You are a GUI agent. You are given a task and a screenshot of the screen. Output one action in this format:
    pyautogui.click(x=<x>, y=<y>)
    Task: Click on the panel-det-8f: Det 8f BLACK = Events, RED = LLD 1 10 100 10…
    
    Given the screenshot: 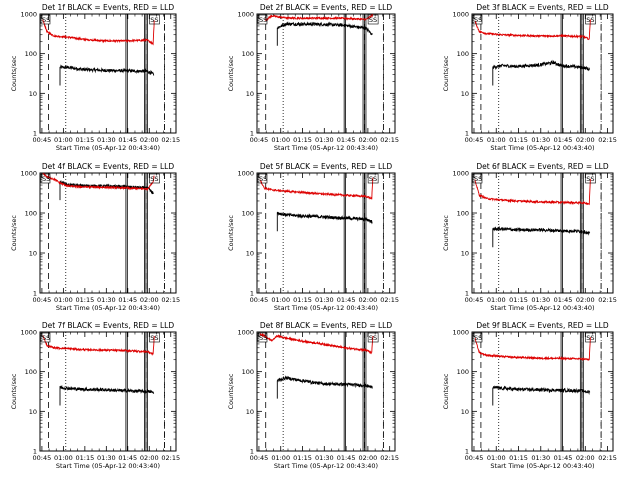 What is the action you would take?
    pyautogui.click(x=313, y=395)
    